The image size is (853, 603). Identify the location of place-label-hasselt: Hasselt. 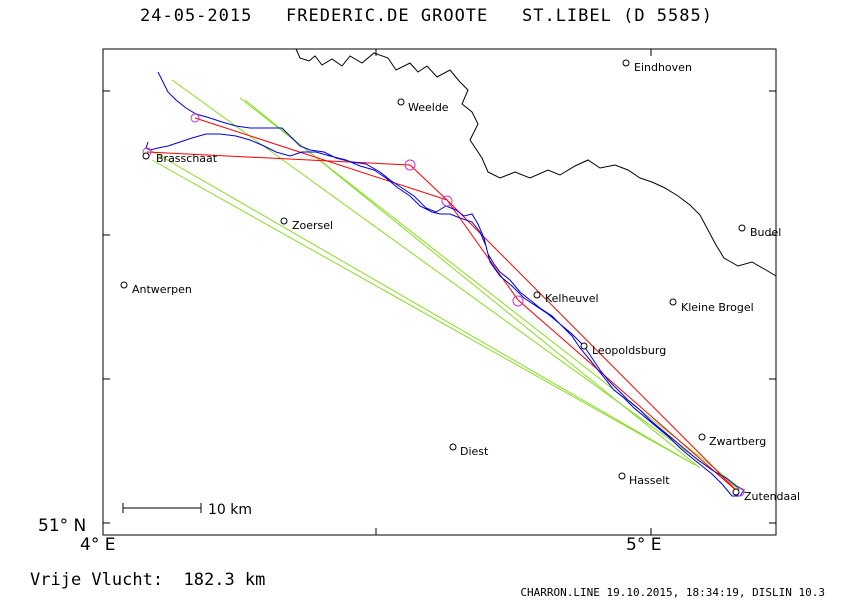
(649, 480).